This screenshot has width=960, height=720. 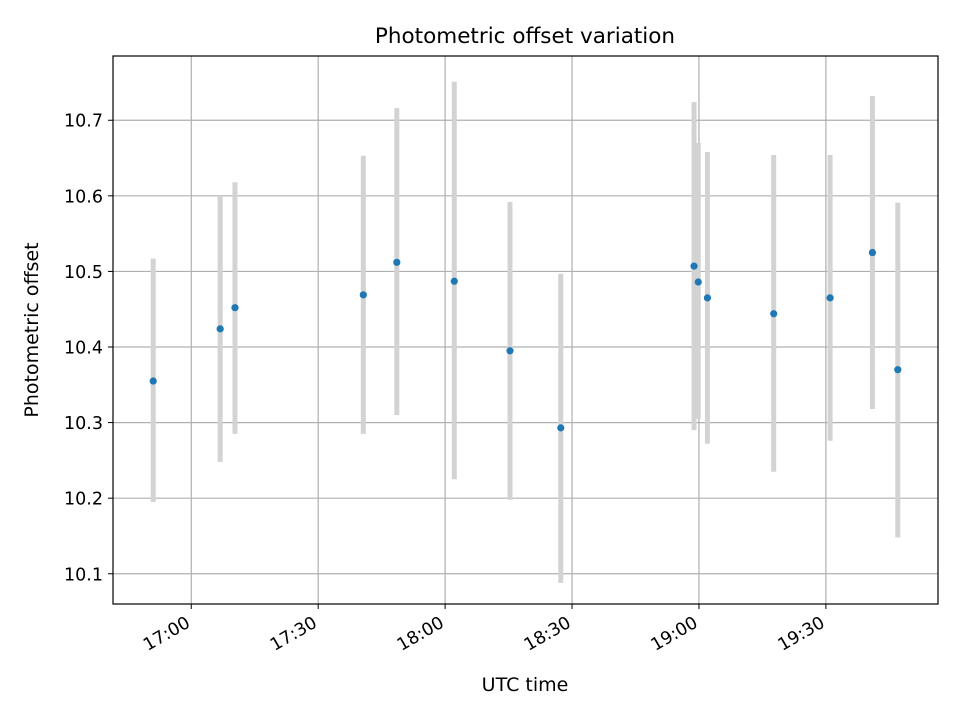 What do you see at coordinates (525, 685) in the screenshot?
I see `x-axis-label: UTC time` at bounding box center [525, 685].